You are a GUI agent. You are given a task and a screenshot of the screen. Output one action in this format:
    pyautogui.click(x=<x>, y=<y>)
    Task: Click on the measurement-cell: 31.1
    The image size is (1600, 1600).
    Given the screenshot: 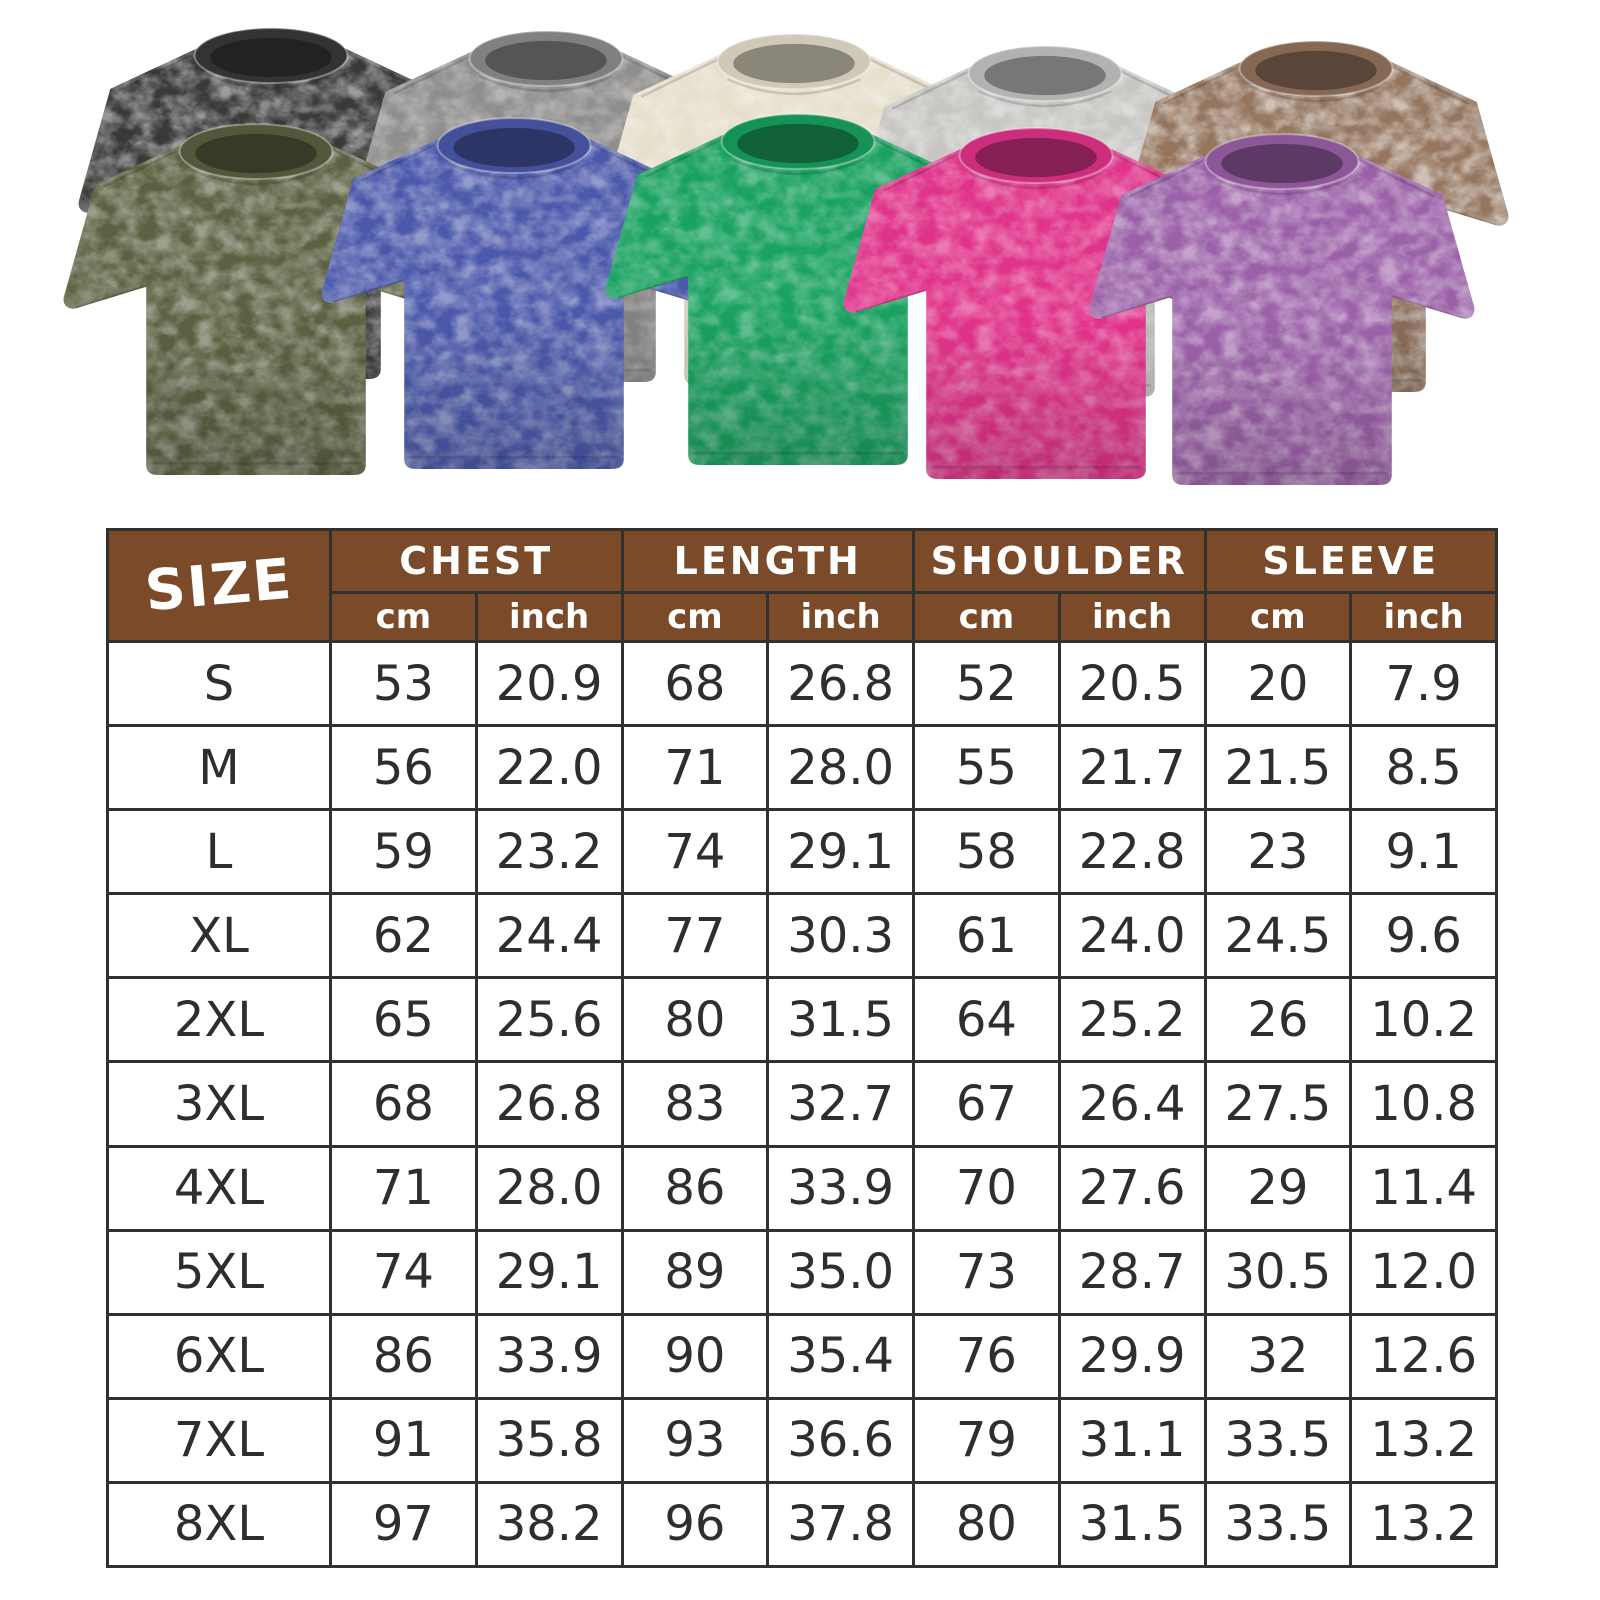 What is the action you would take?
    pyautogui.click(x=1132, y=1440)
    